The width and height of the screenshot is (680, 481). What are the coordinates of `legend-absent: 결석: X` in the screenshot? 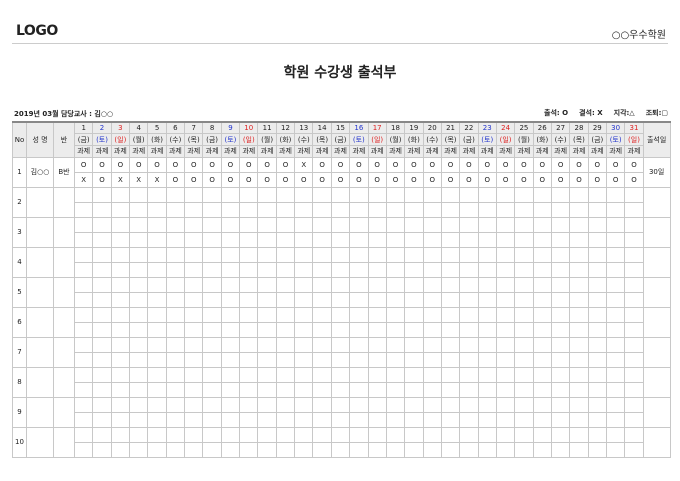 It's located at (591, 113).